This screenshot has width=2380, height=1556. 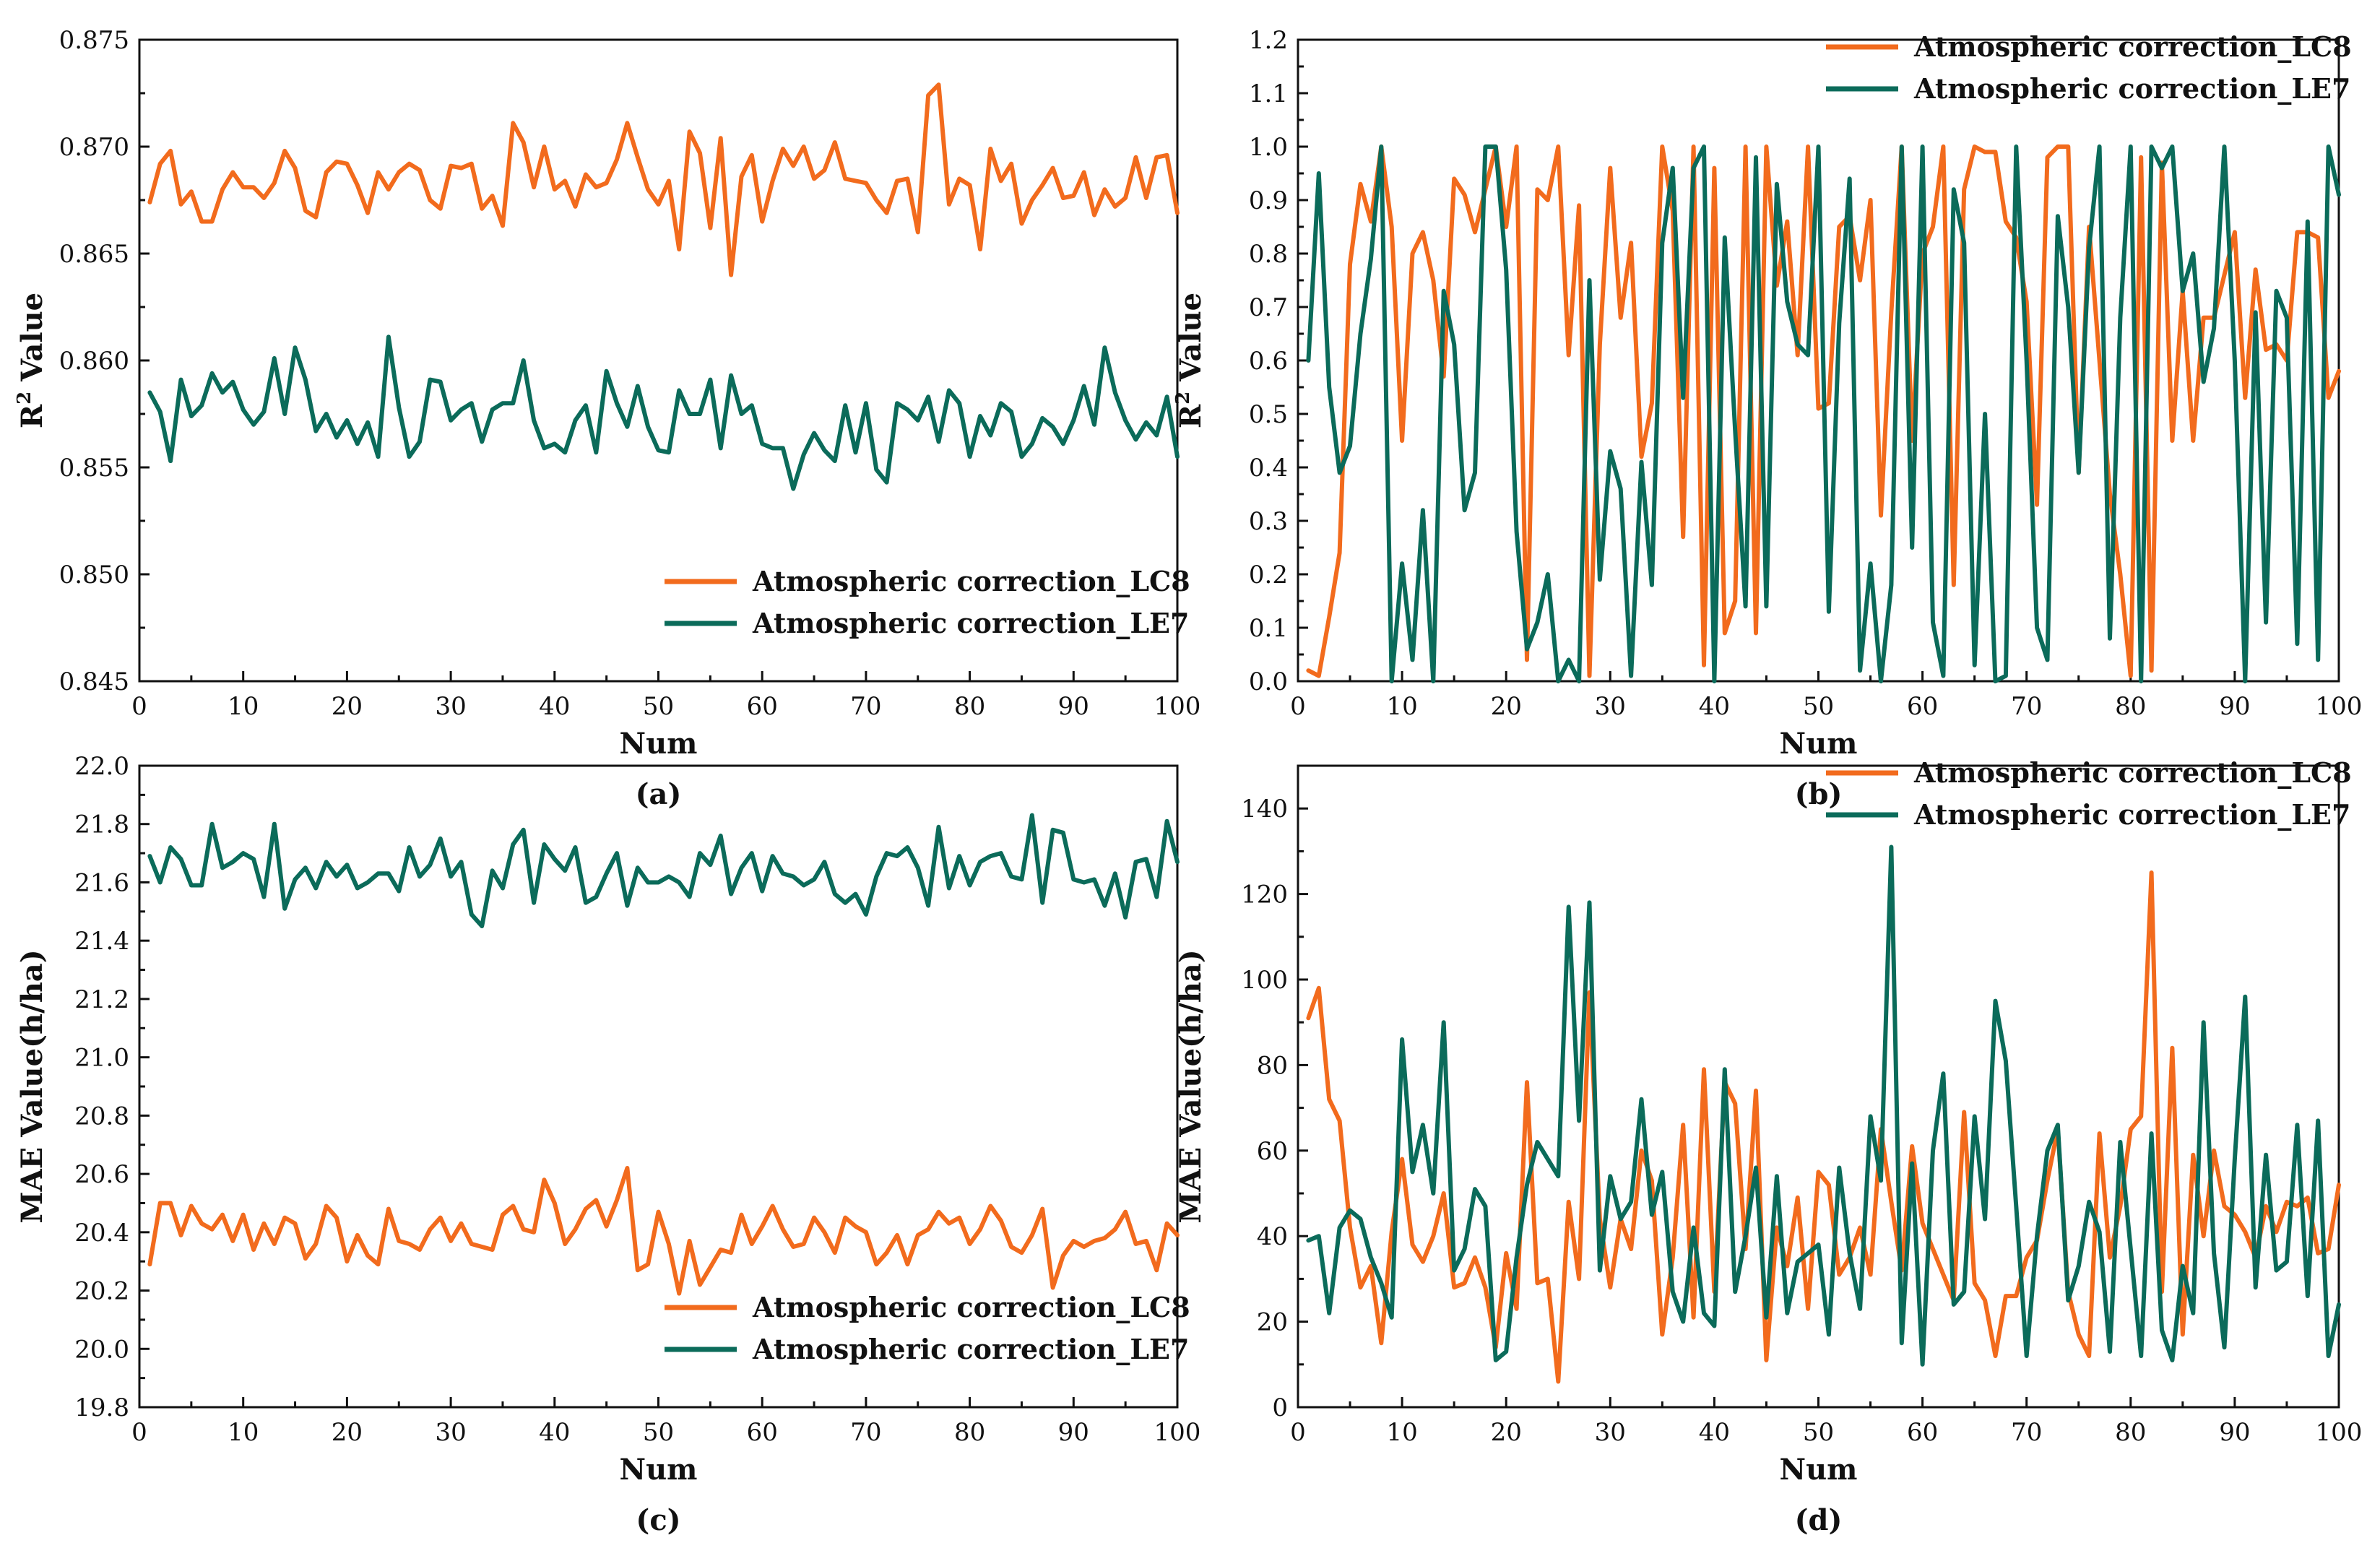 I want to click on y-tick-label: 0.5, so click(x=1268, y=415).